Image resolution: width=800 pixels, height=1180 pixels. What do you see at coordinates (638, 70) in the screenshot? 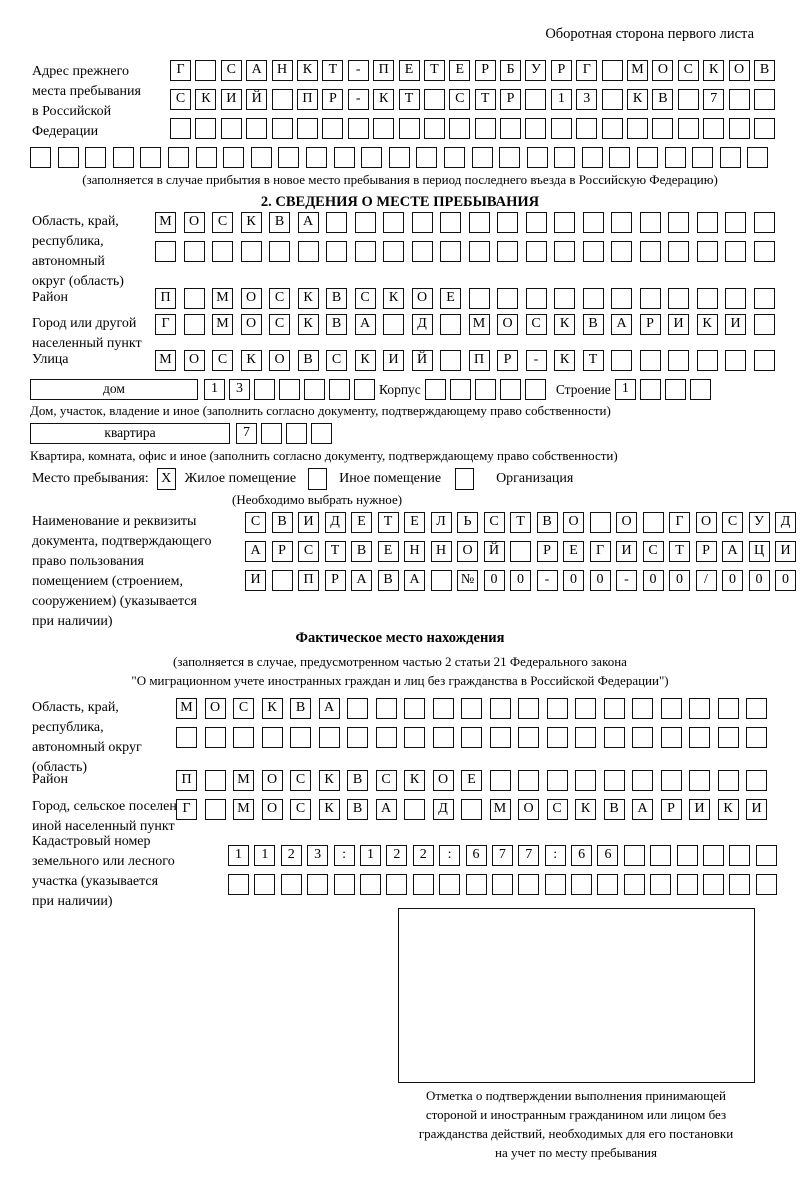
I see `char-cell: М` at bounding box center [638, 70].